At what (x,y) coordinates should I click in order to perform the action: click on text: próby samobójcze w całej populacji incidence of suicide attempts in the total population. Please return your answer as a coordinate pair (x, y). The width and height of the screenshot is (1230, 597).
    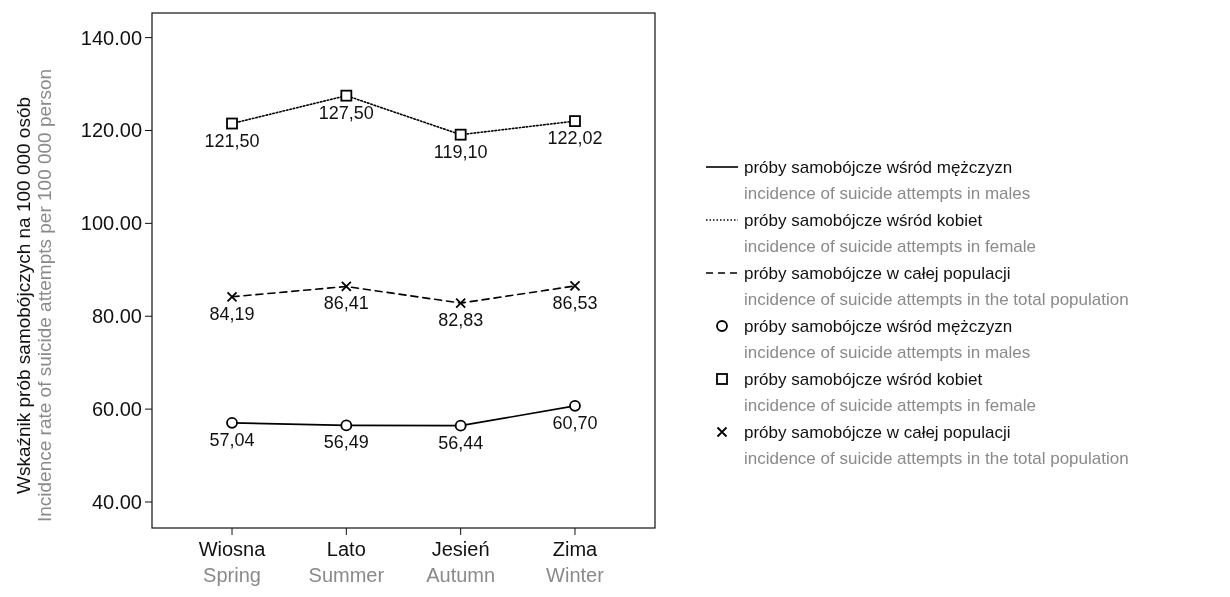
    Looking at the image, I should click on (936, 445).